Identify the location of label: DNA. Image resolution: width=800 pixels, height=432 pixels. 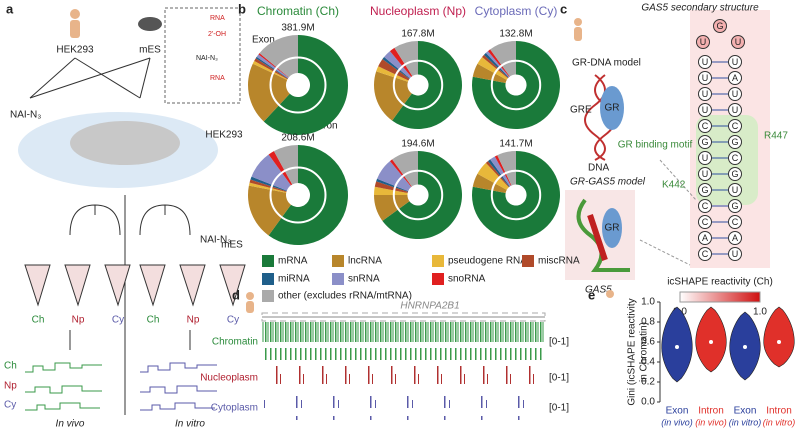
(598, 168).